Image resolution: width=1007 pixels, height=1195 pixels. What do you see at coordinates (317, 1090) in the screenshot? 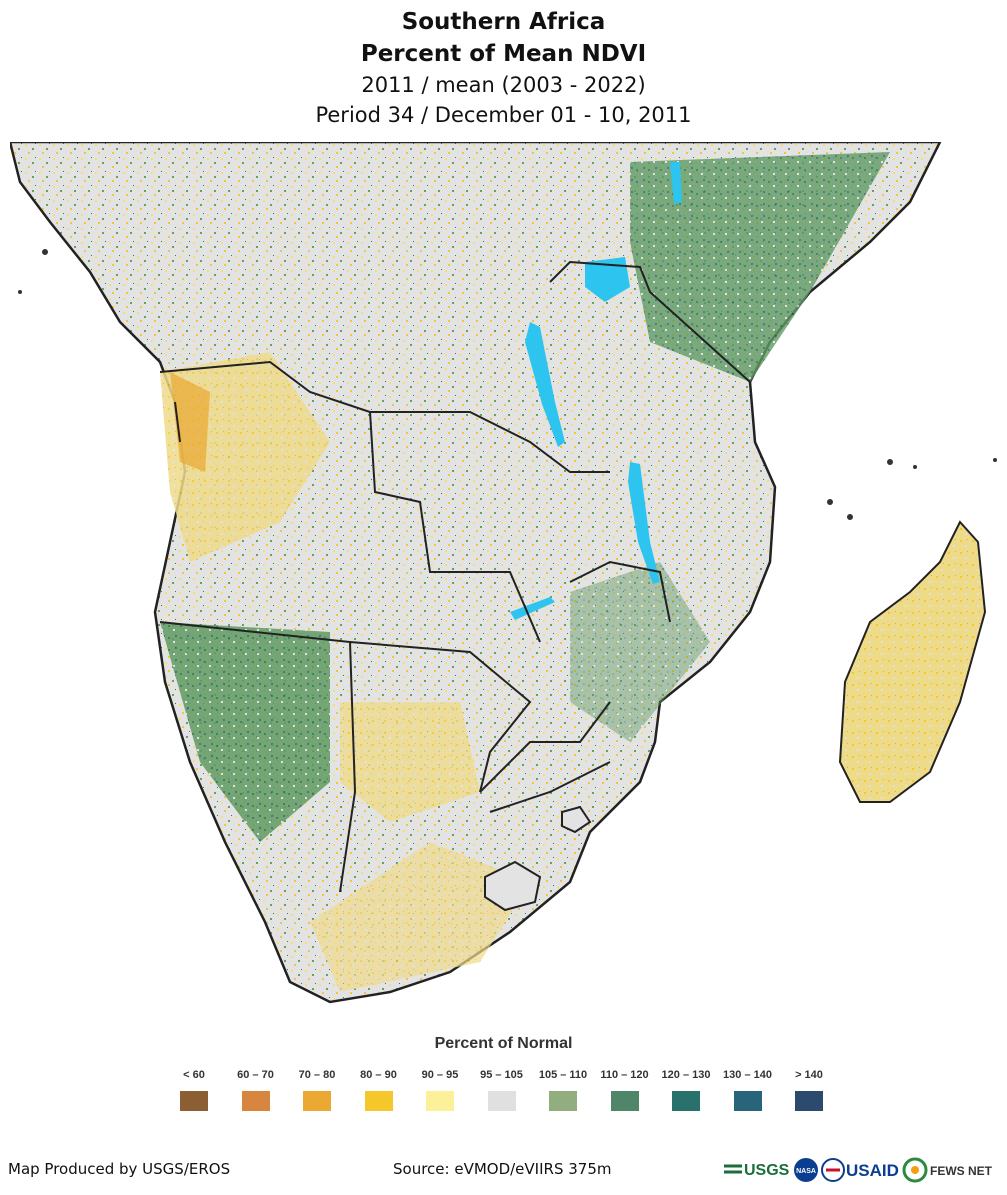
I see `legend-item: 70 – 80` at bounding box center [317, 1090].